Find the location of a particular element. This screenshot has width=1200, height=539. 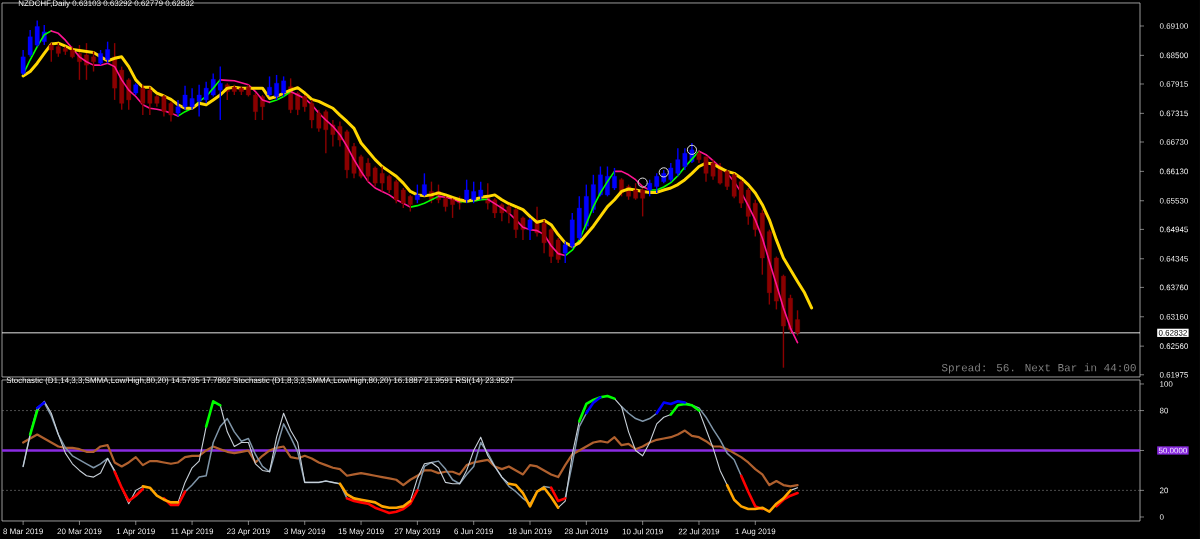

line-series is located at coordinates (410, 458).